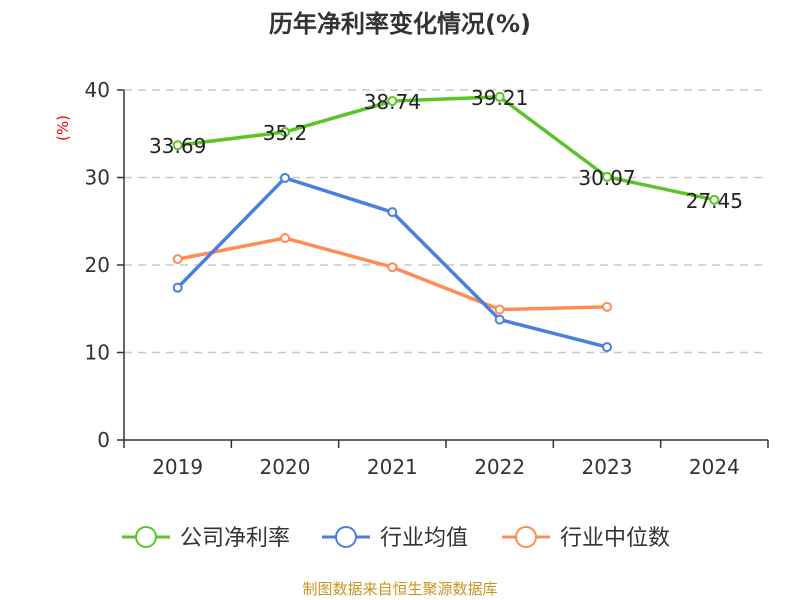 The image size is (800, 600). Describe the element at coordinates (615, 538) in the screenshot. I see `legend-label: 行业中位数` at that location.